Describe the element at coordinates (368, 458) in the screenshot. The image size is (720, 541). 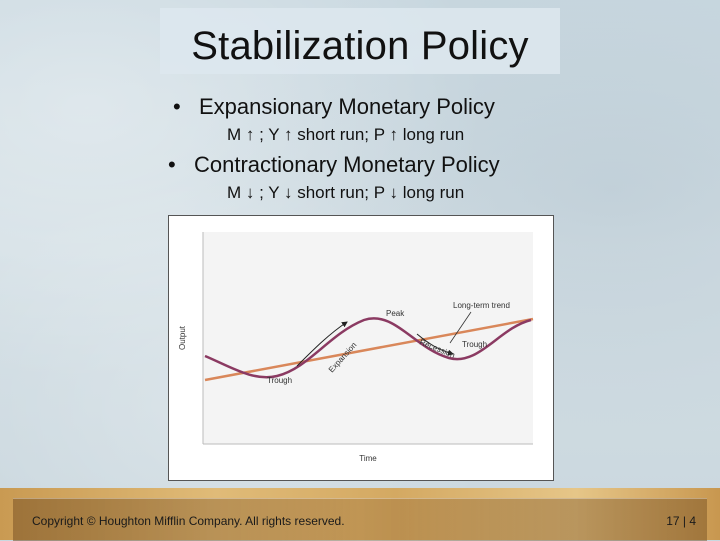
I see `x-axis-label: Time` at that location.